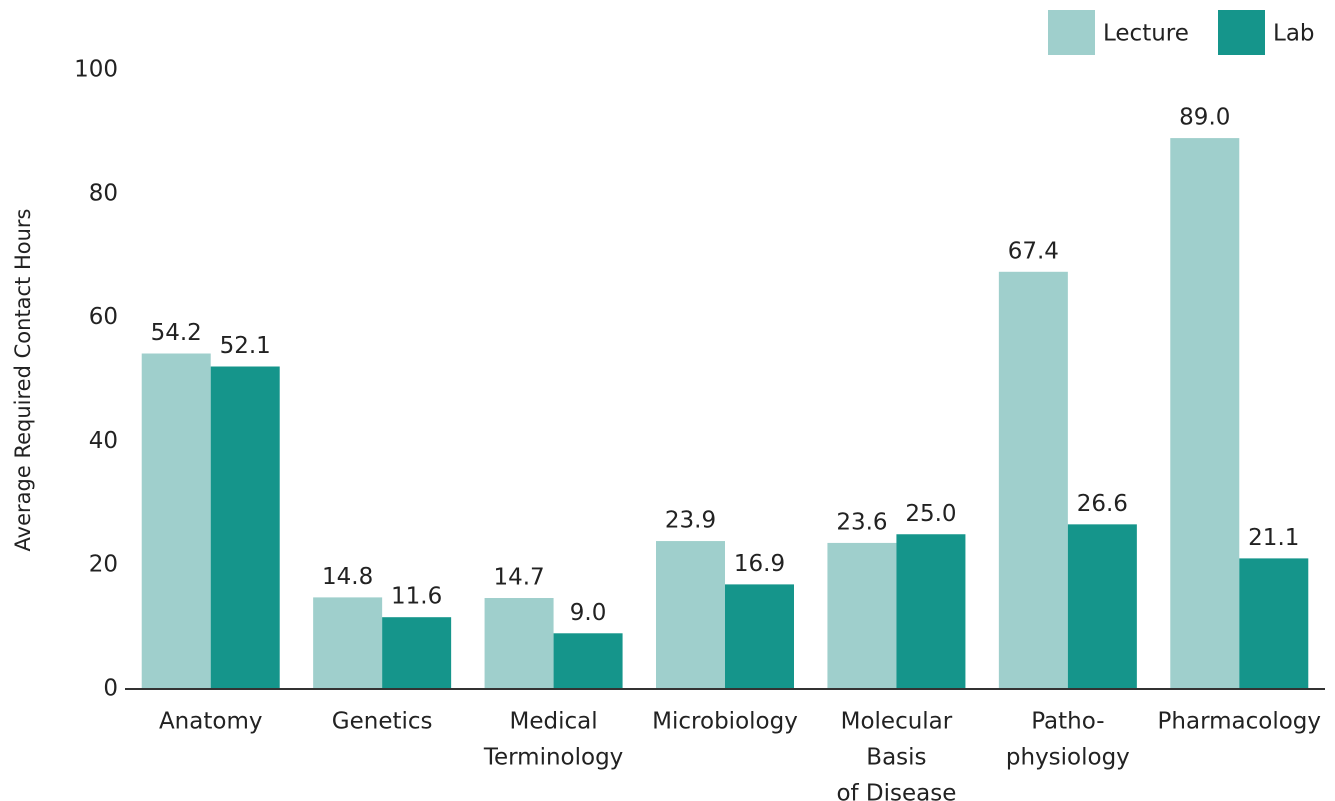 Image resolution: width=1335 pixels, height=801 pixels. Describe the element at coordinates (690, 521) in the screenshot. I see `value-label: 23.9` at that location.